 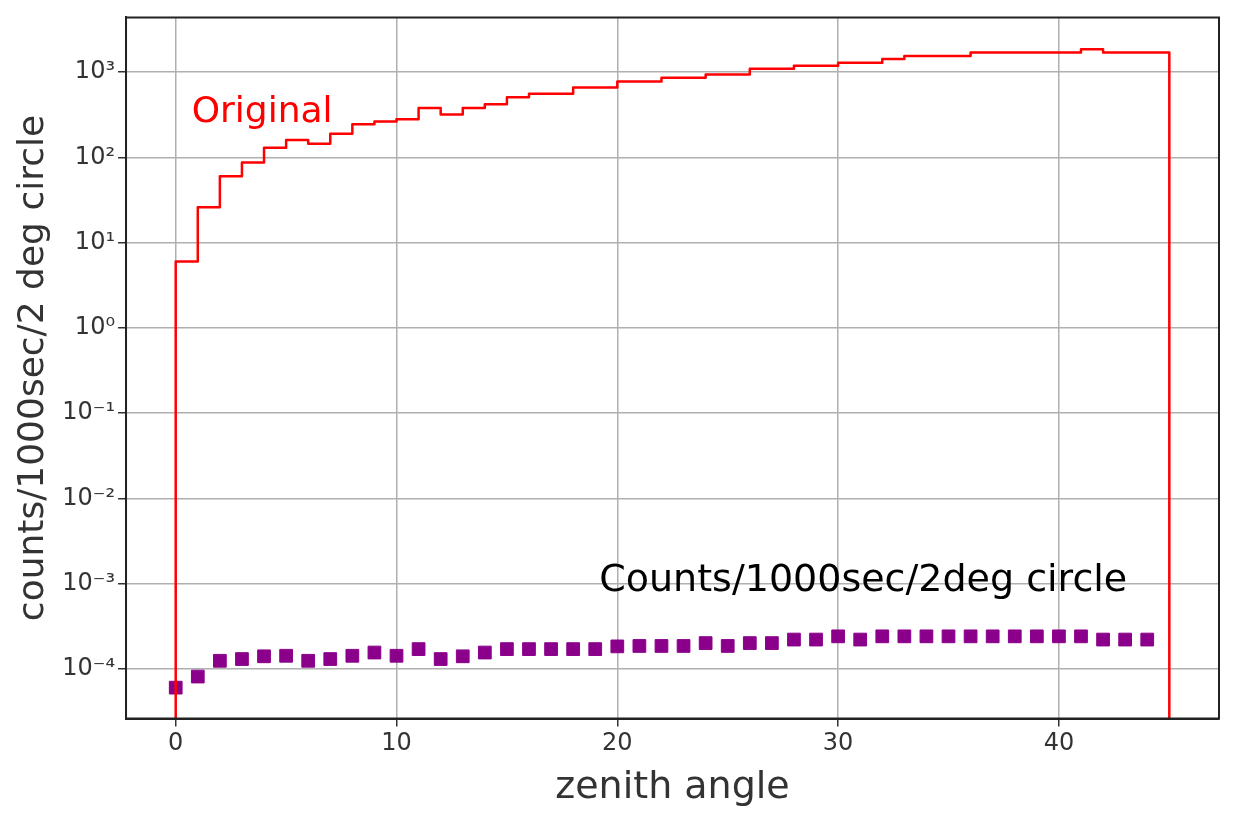 What do you see at coordinates (89, 581) in the screenshot?
I see `y-tick-label: 10⁻³` at bounding box center [89, 581].